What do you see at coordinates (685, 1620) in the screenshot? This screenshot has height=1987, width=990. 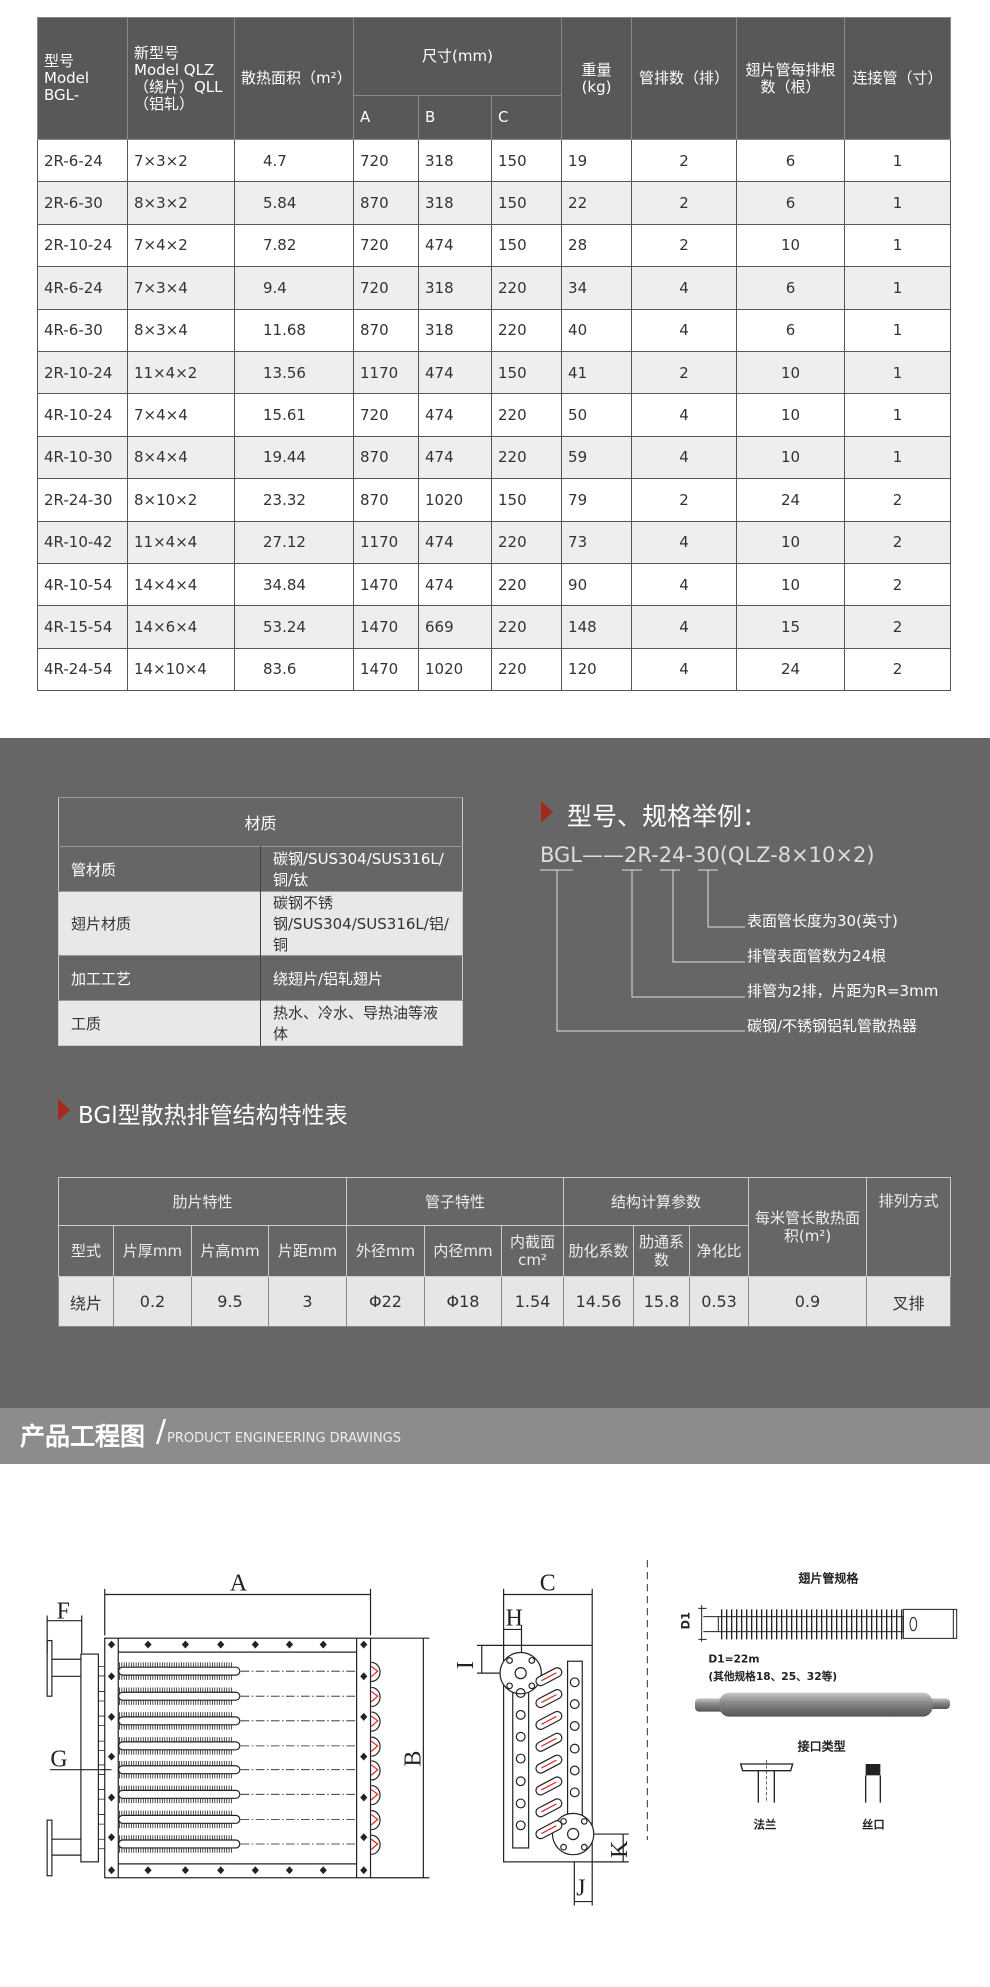 I see `d1-label: D1` at bounding box center [685, 1620].